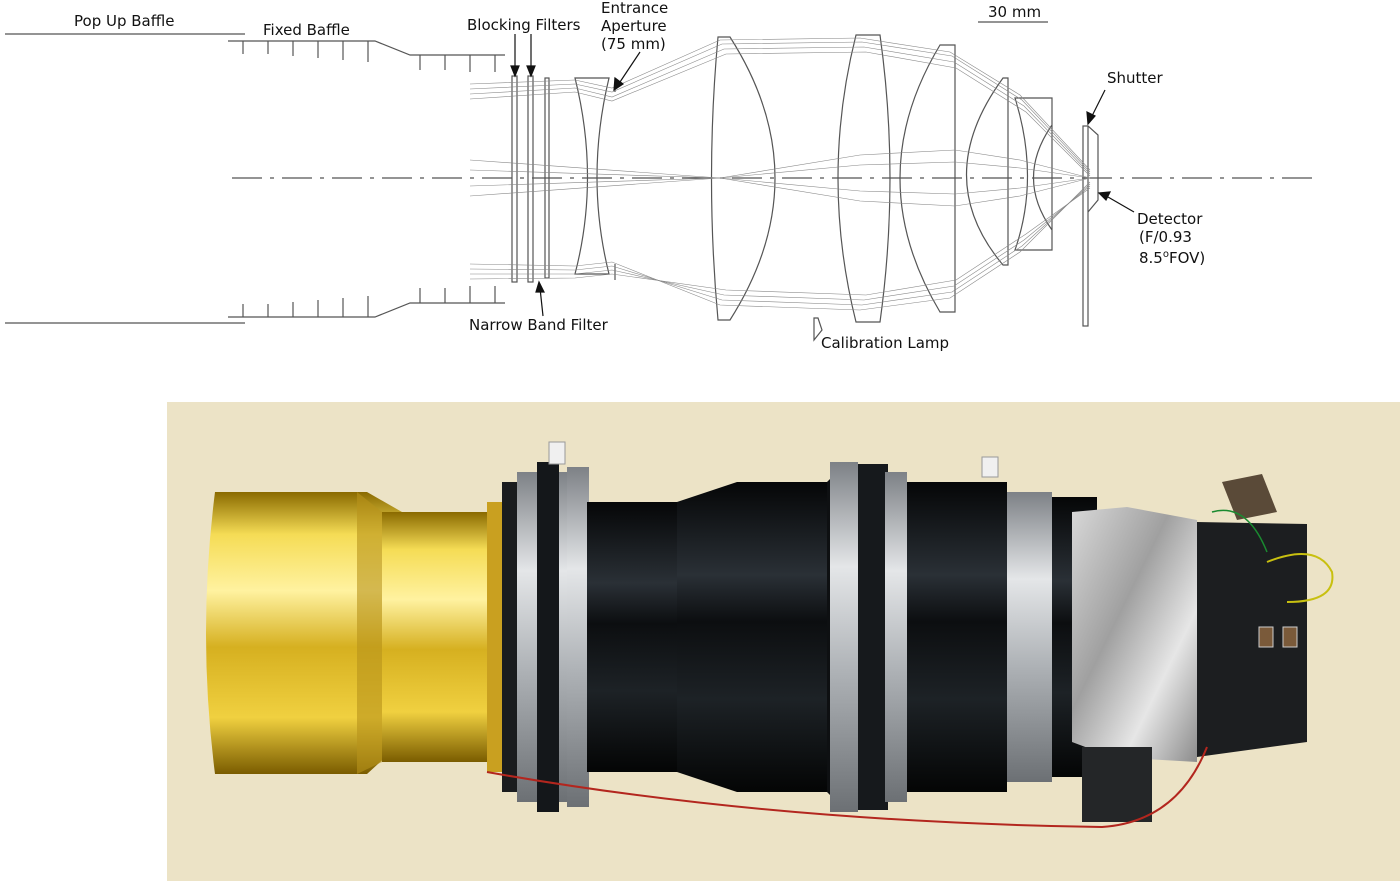  I want to click on fov-suffix: FOV), so click(1187, 258).